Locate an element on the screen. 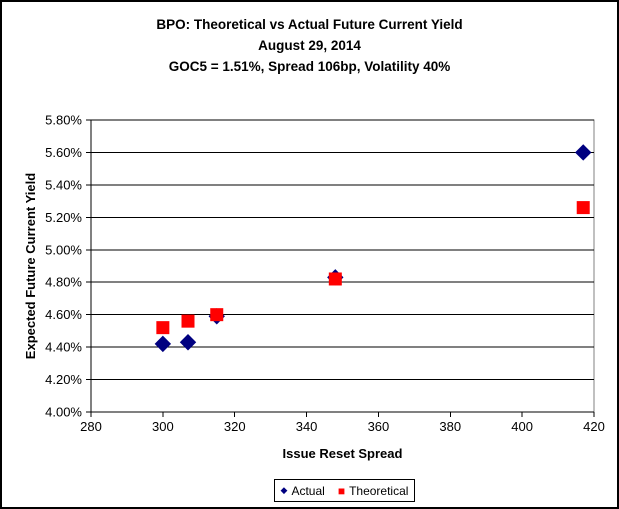 This screenshot has width=619, height=509. legend-label-theoretical: Theoretical is located at coordinates (379, 490).